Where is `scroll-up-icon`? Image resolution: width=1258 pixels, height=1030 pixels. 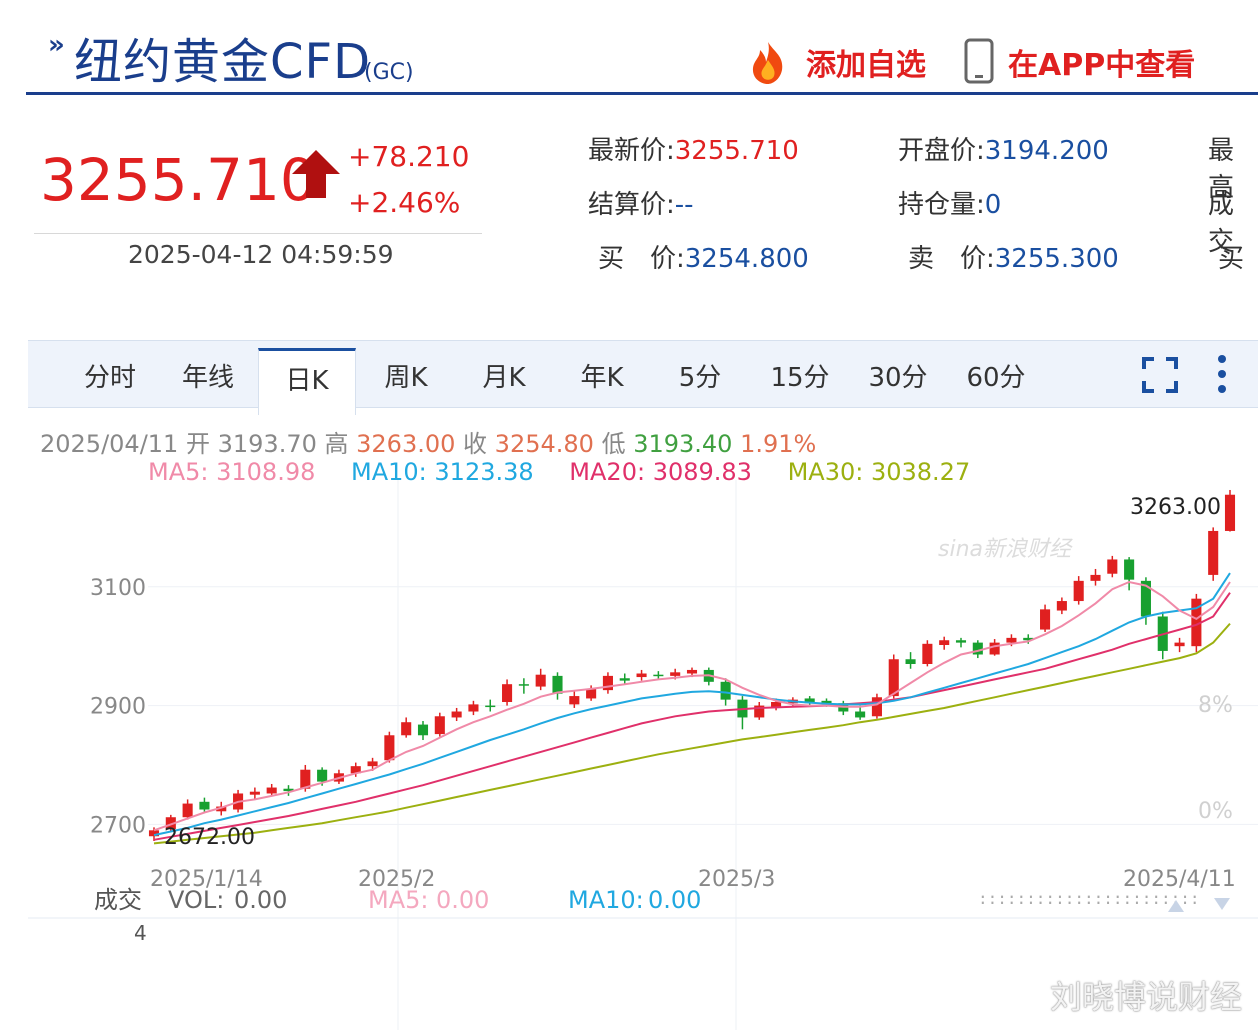
scroll-up-icon is located at coordinates (1176, 906).